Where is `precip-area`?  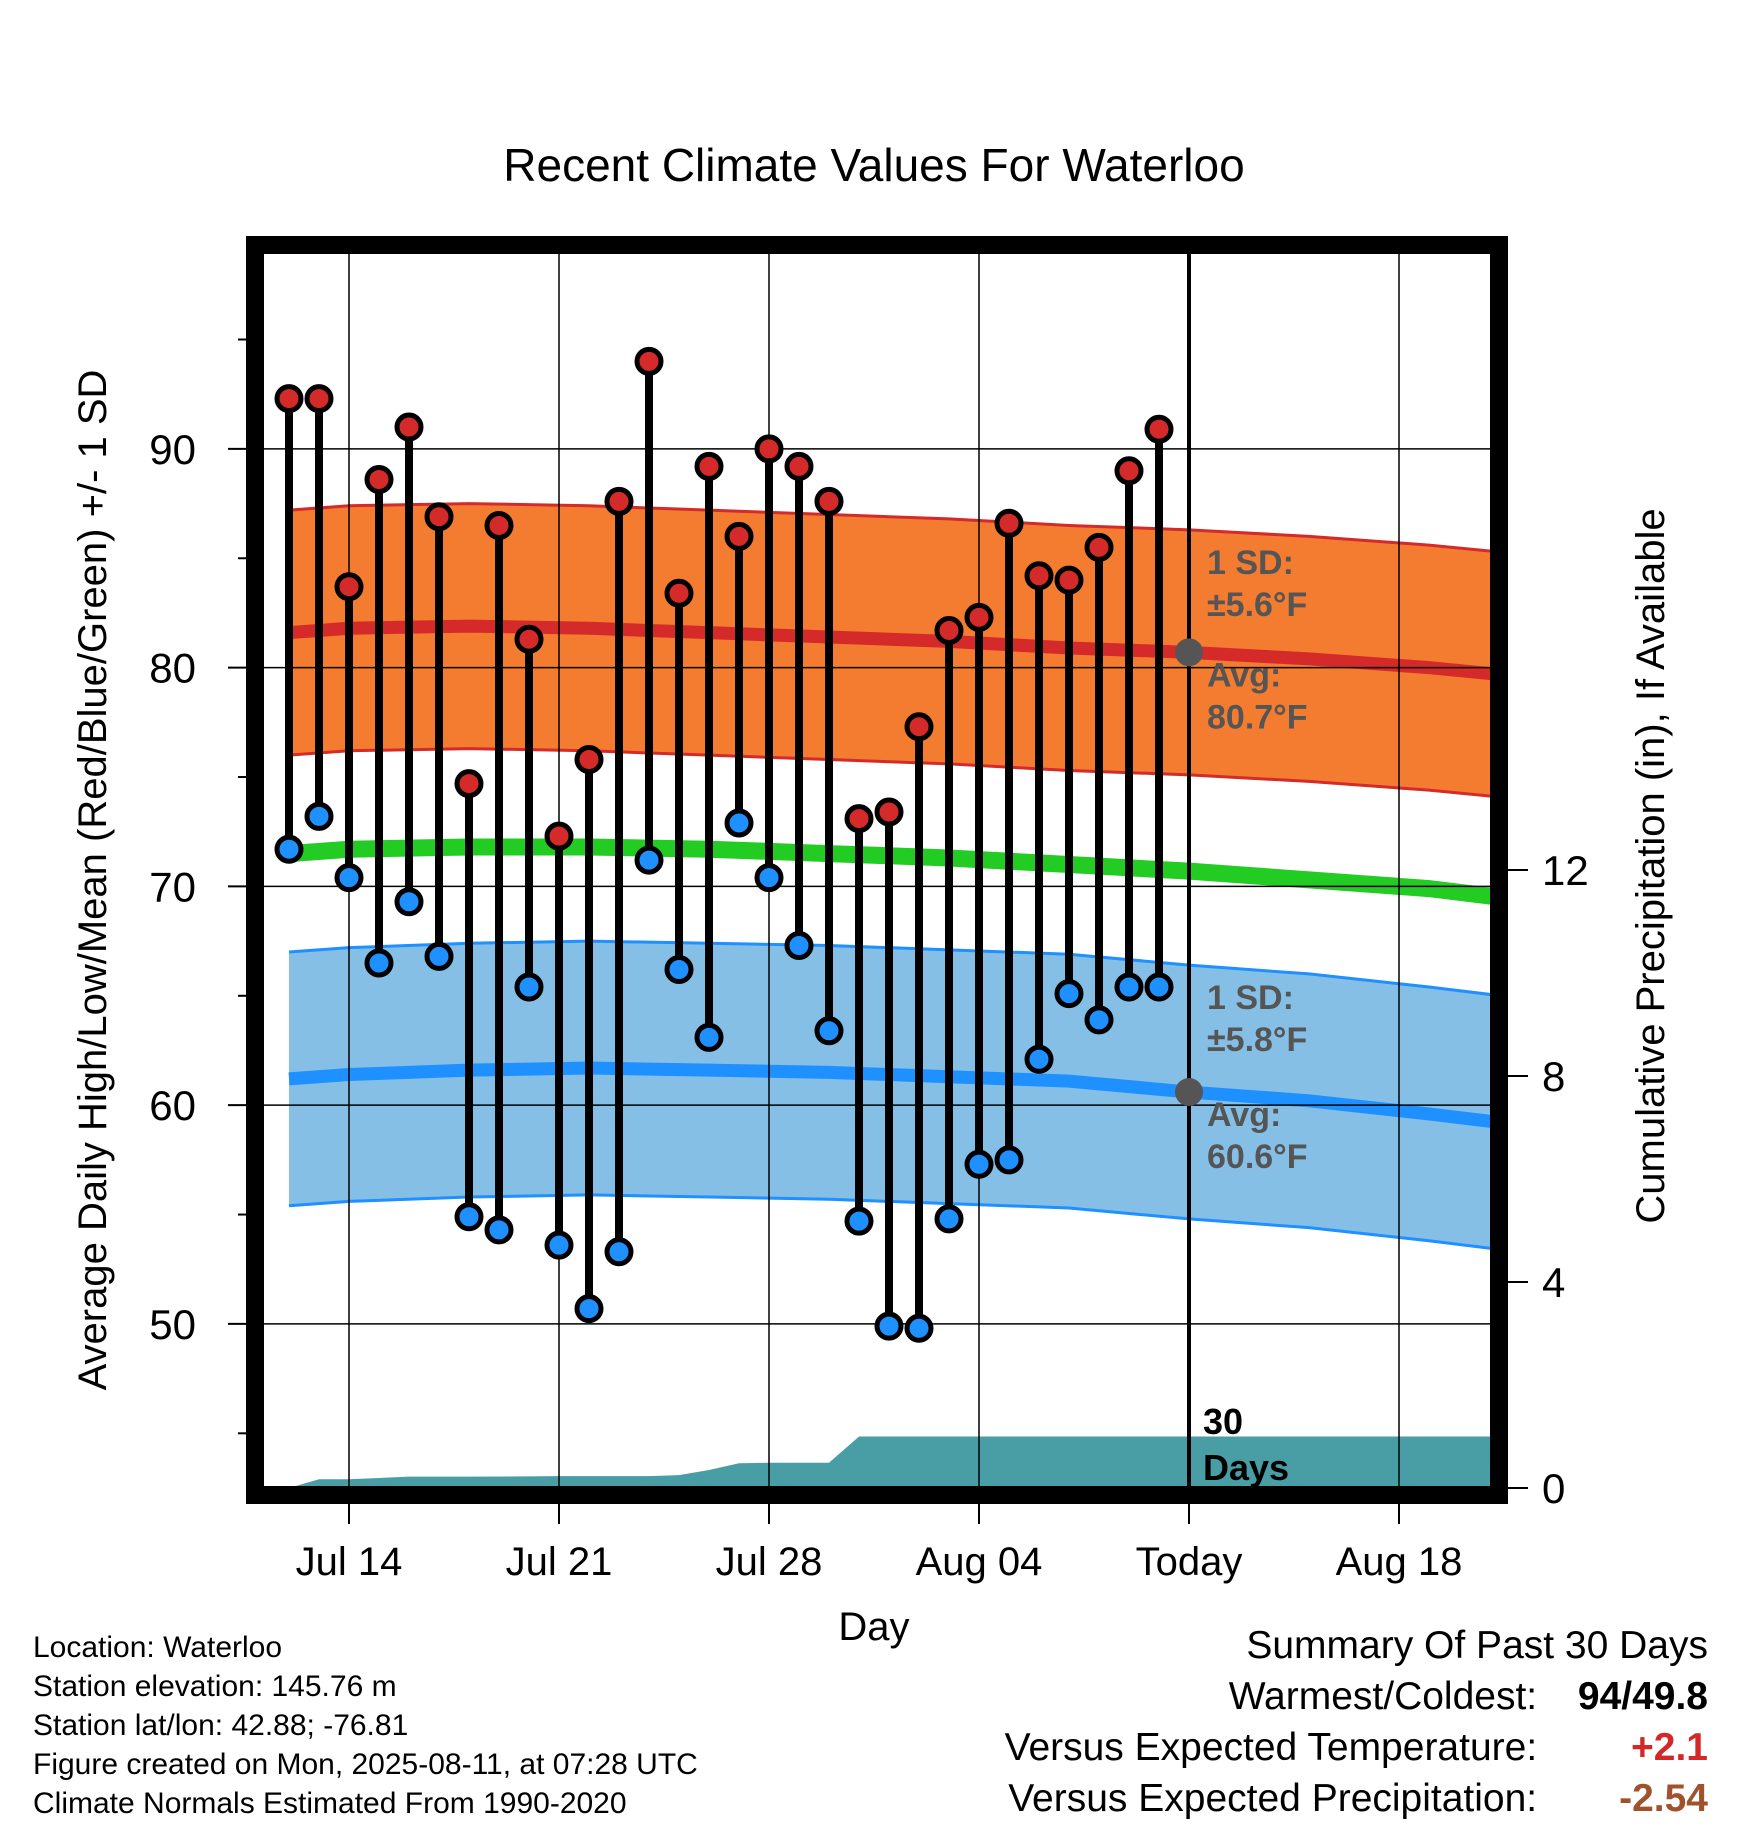
precip-area is located at coordinates (890, 1462).